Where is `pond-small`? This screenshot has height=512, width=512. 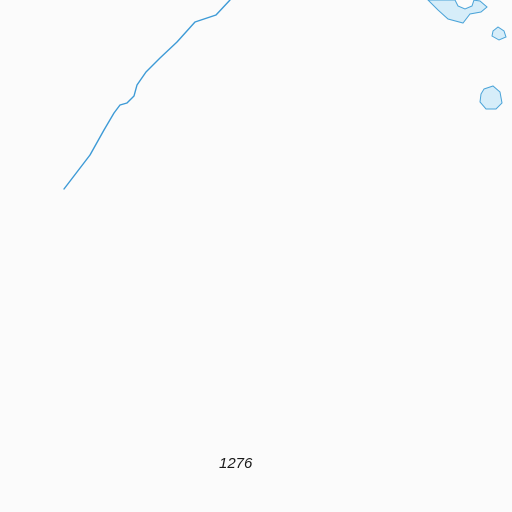
pond-small is located at coordinates (499, 33).